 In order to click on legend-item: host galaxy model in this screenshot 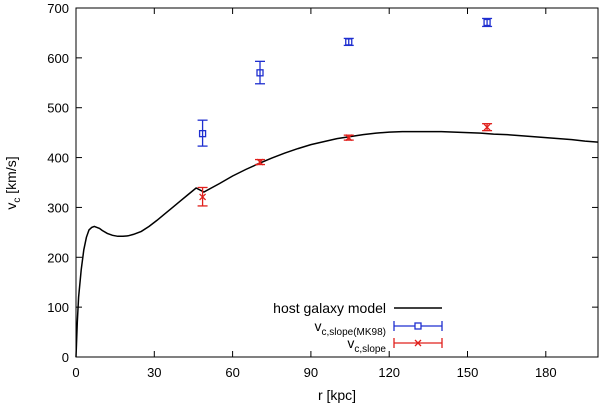, I will do `click(357, 308)`.